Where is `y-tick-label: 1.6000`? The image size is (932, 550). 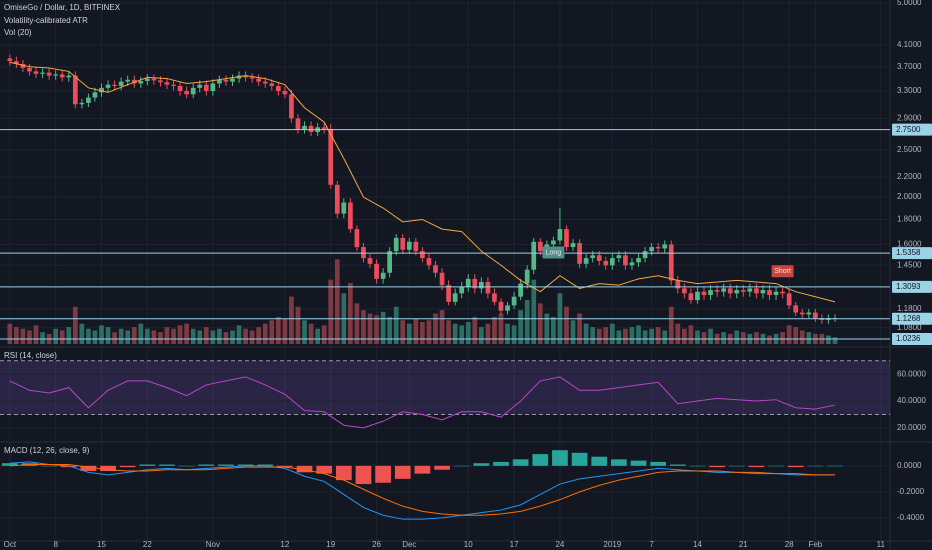
y-tick-label: 1.6000 is located at coordinates (909, 244).